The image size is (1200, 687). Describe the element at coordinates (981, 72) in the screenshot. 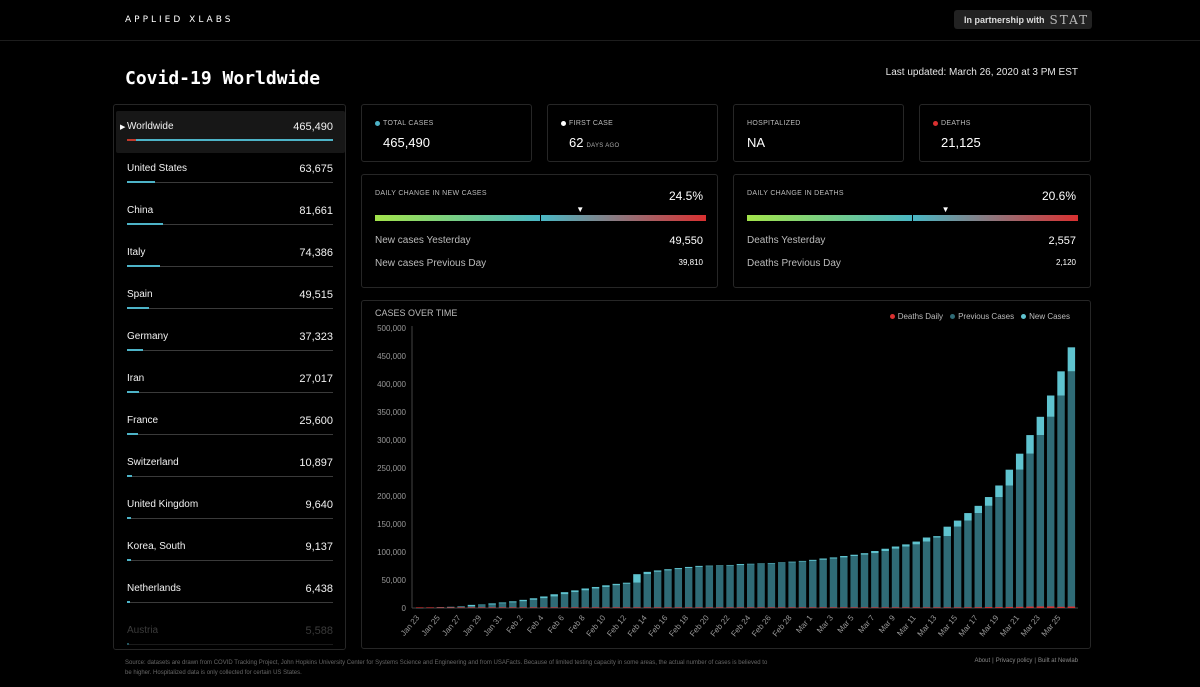

I see `last-updated: Last updated: March 26, 2020 at 3 PM EST` at that location.